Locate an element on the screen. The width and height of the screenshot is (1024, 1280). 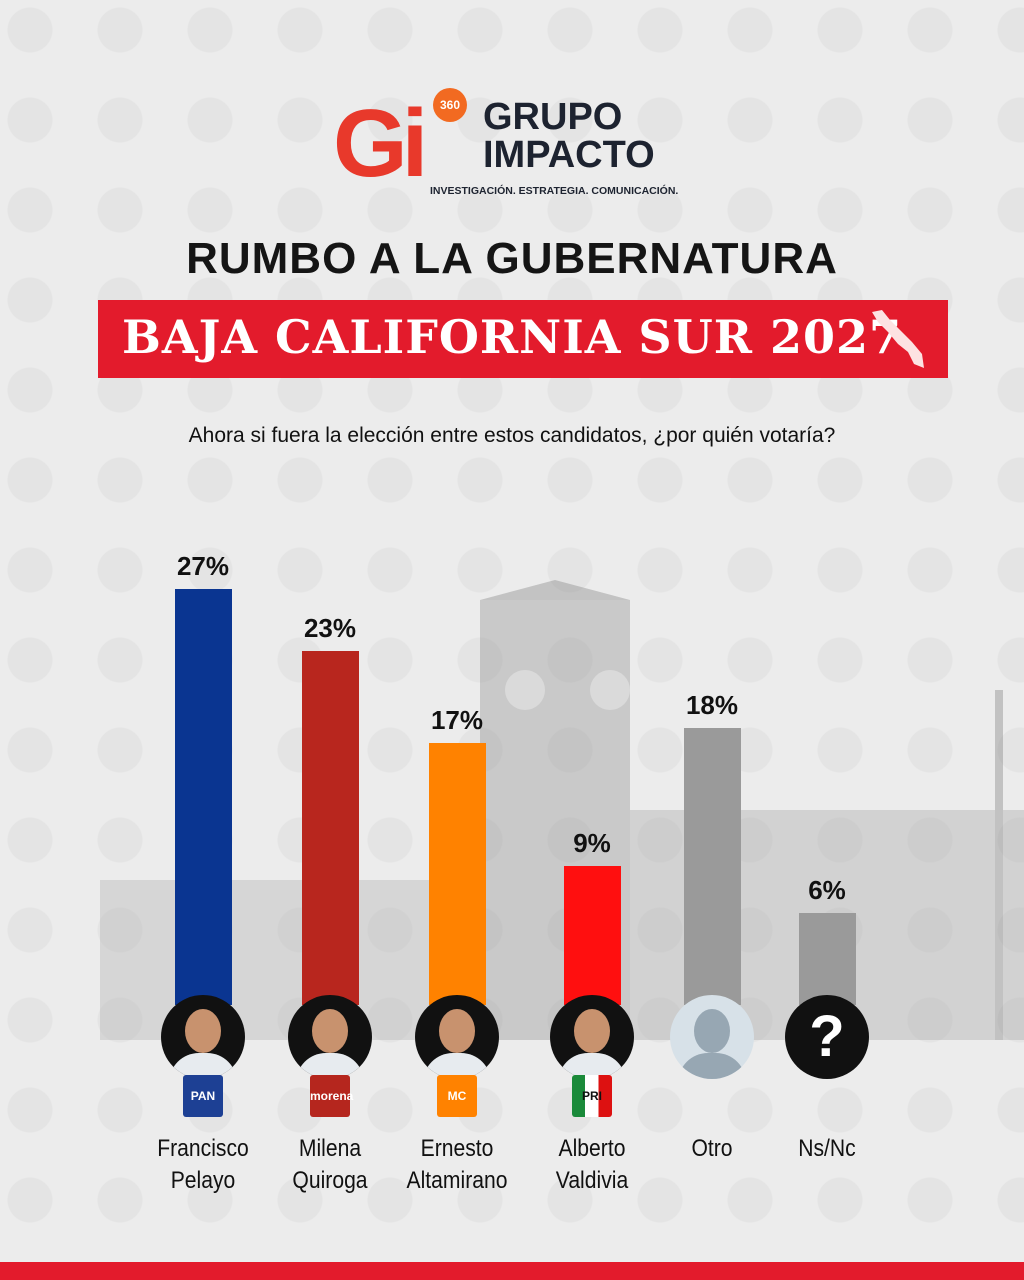
title-banner: BAJA CALIFORNIA SUR 2027 is located at coordinates (523, 339).